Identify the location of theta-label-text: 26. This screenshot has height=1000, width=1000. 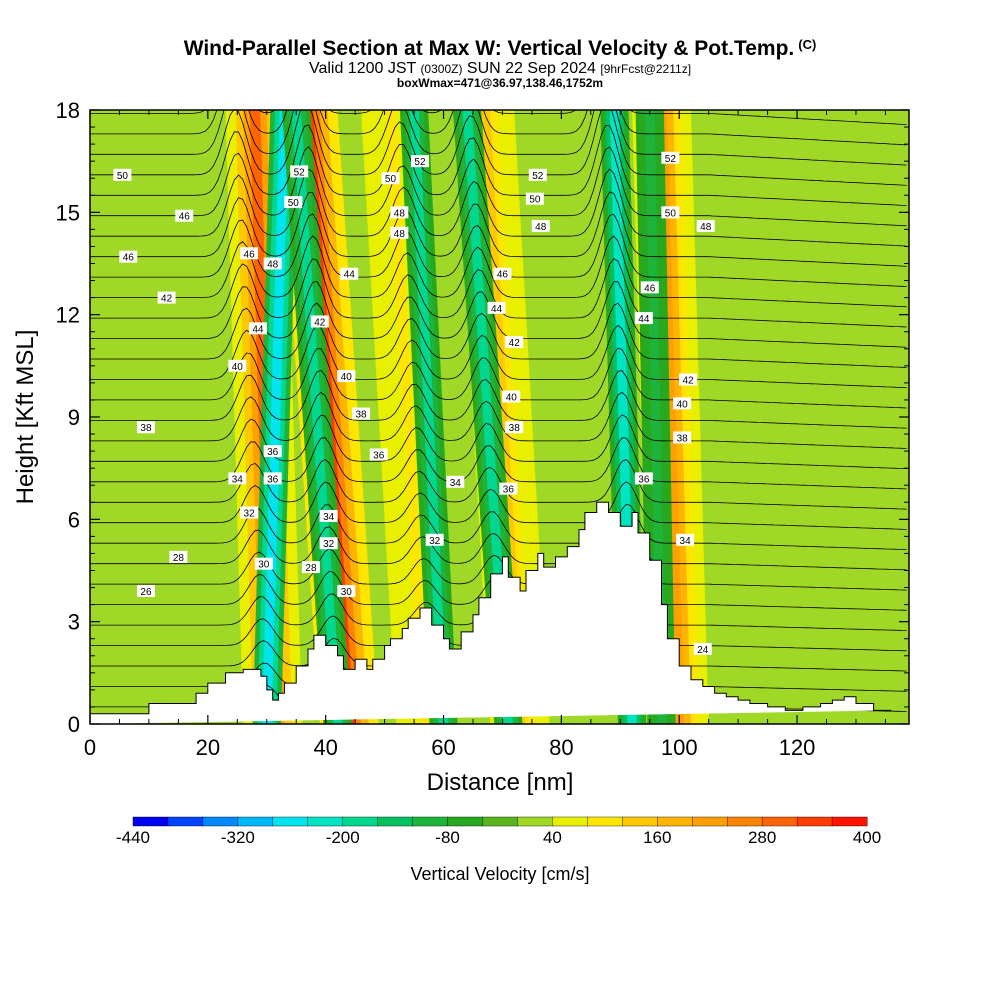
(146, 592).